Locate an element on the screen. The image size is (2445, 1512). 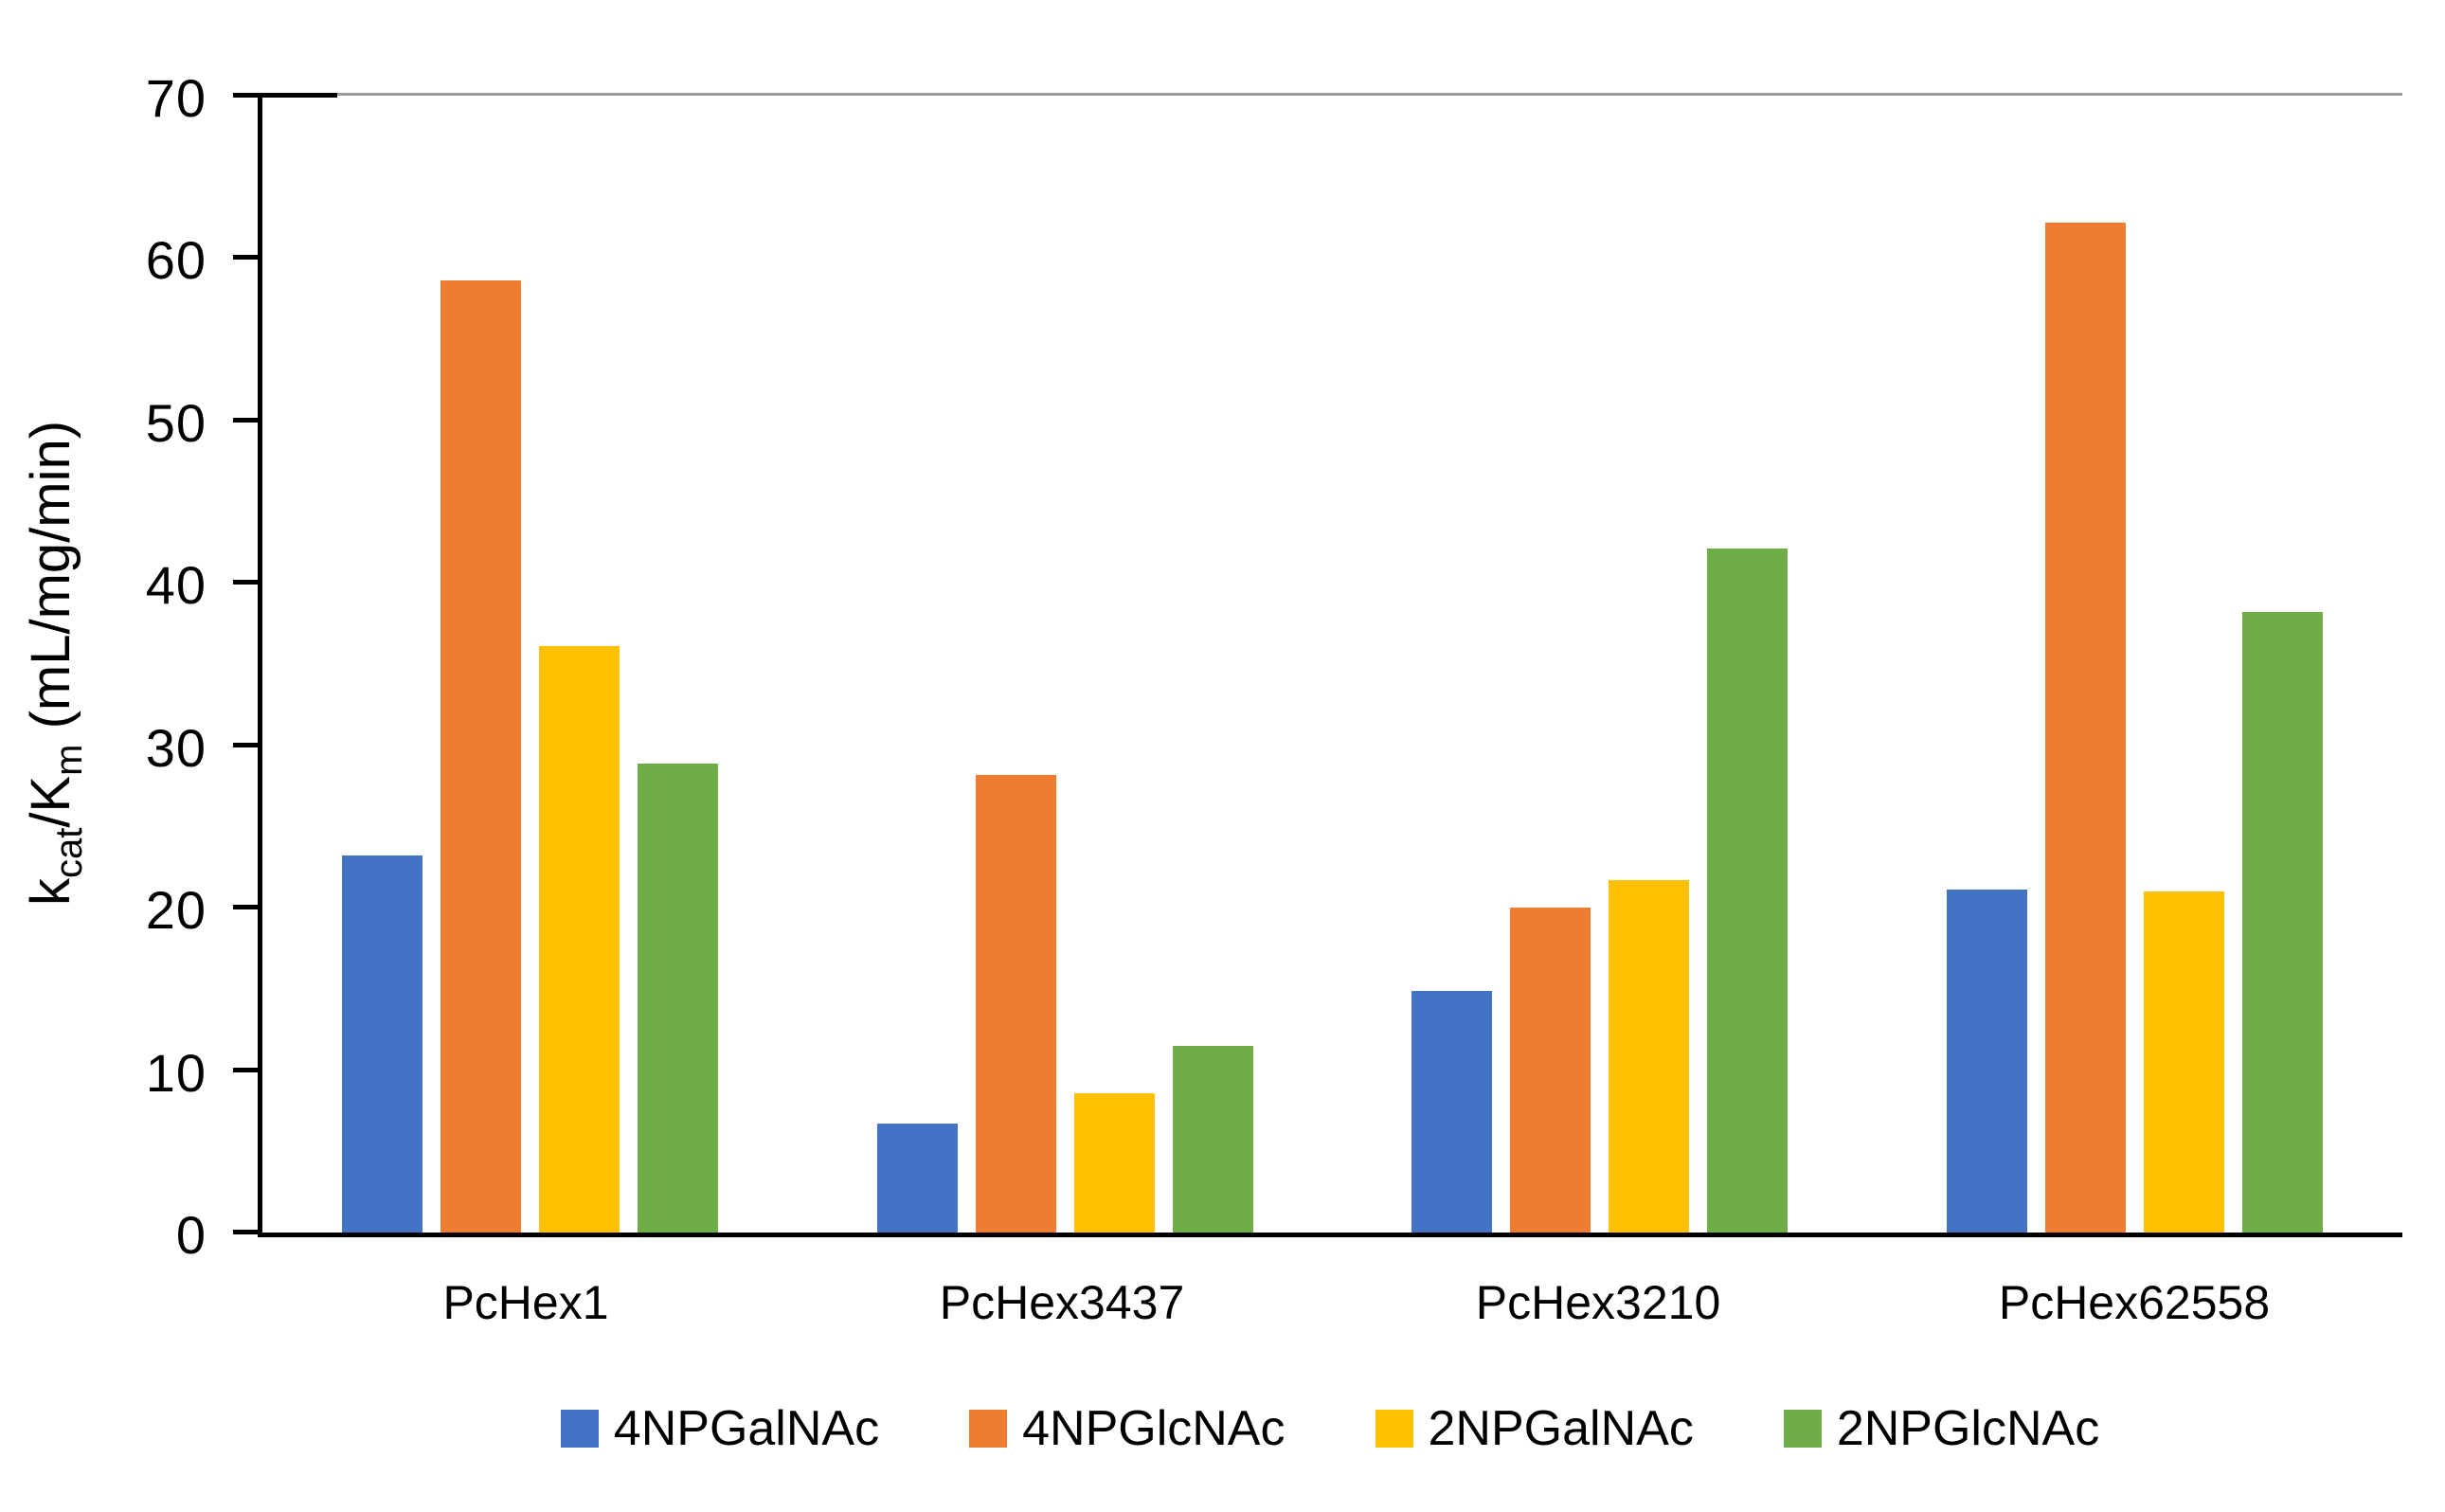
legend-item-2NPGlcNAc: 2NPGlcNAc is located at coordinates (1942, 1428).